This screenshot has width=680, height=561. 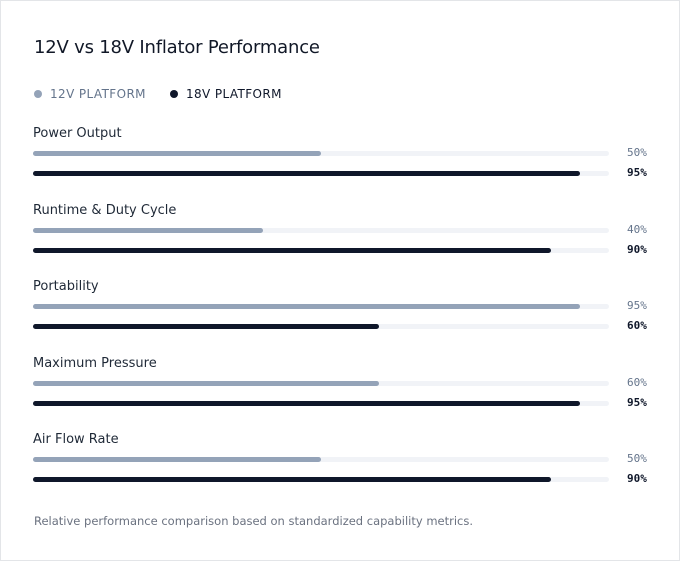 I want to click on category-label: Maximum Pressure, so click(x=95, y=363).